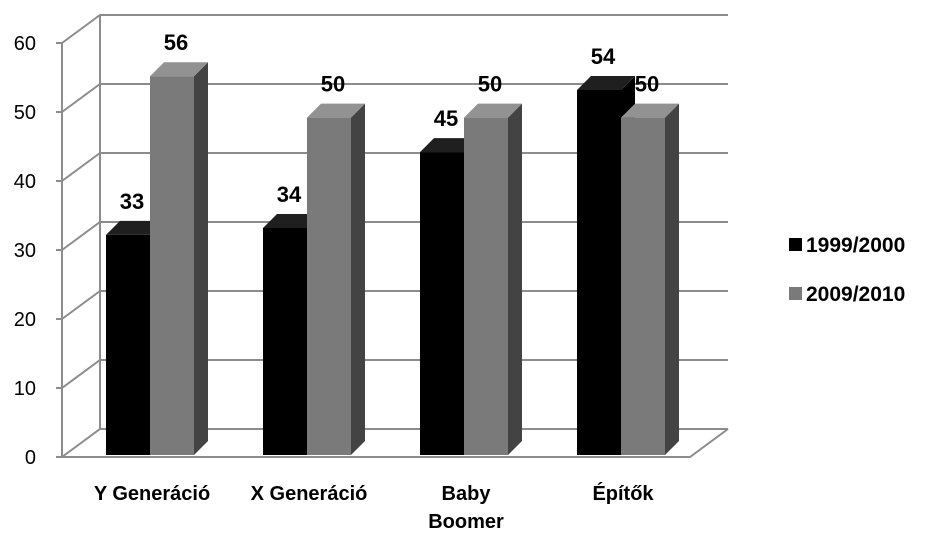 The width and height of the screenshot is (932, 536). I want to click on x-axis-category-labels: Y Generáció X Generáció Baby Boomer Építők, so click(374, 507).